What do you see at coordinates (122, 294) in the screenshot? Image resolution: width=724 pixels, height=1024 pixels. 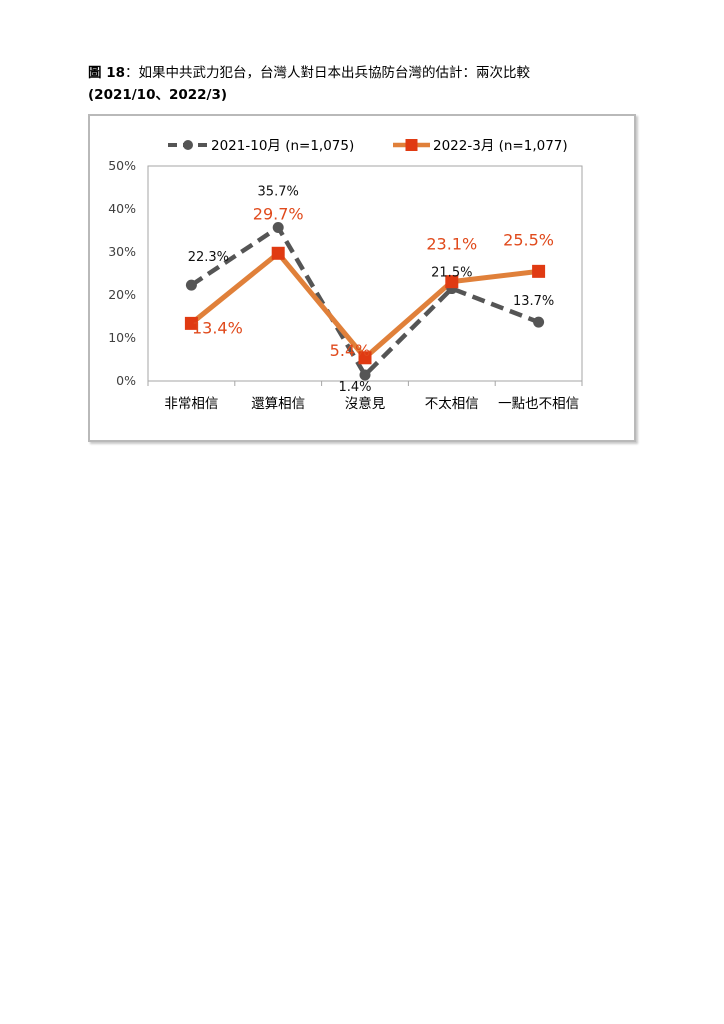 I see `y-tick-label: 20%` at bounding box center [122, 294].